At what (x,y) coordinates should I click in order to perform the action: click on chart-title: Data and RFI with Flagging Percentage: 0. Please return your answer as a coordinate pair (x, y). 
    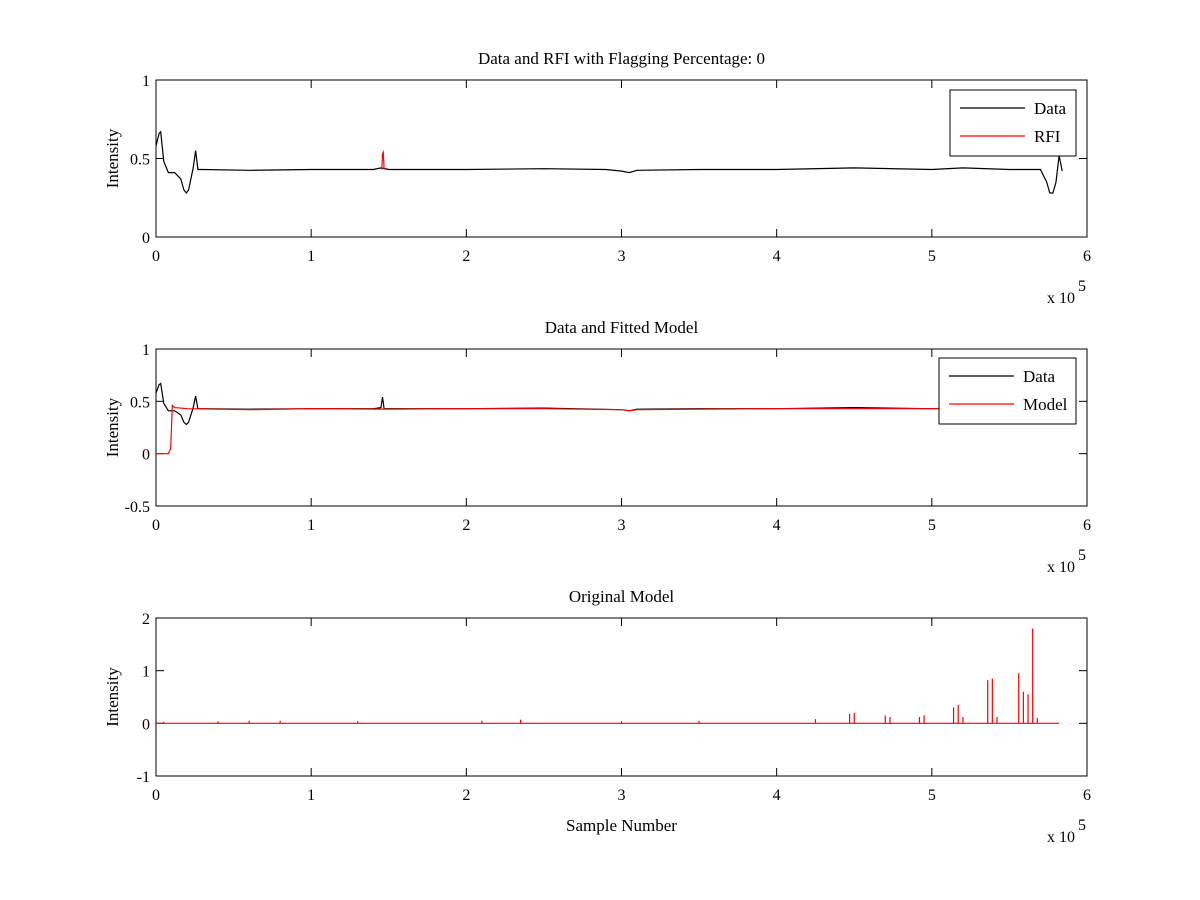
    Looking at the image, I should click on (621, 58).